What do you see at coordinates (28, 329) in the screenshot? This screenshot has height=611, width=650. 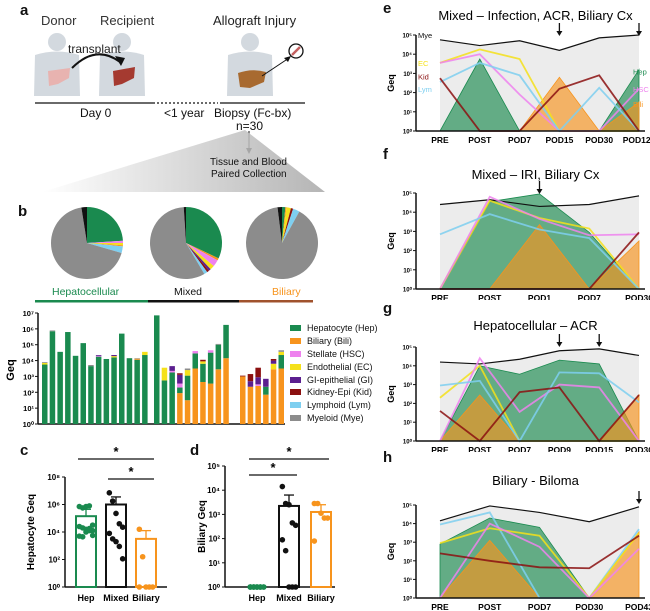 I see `y-tick-label: 10⁶` at bounding box center [28, 329].